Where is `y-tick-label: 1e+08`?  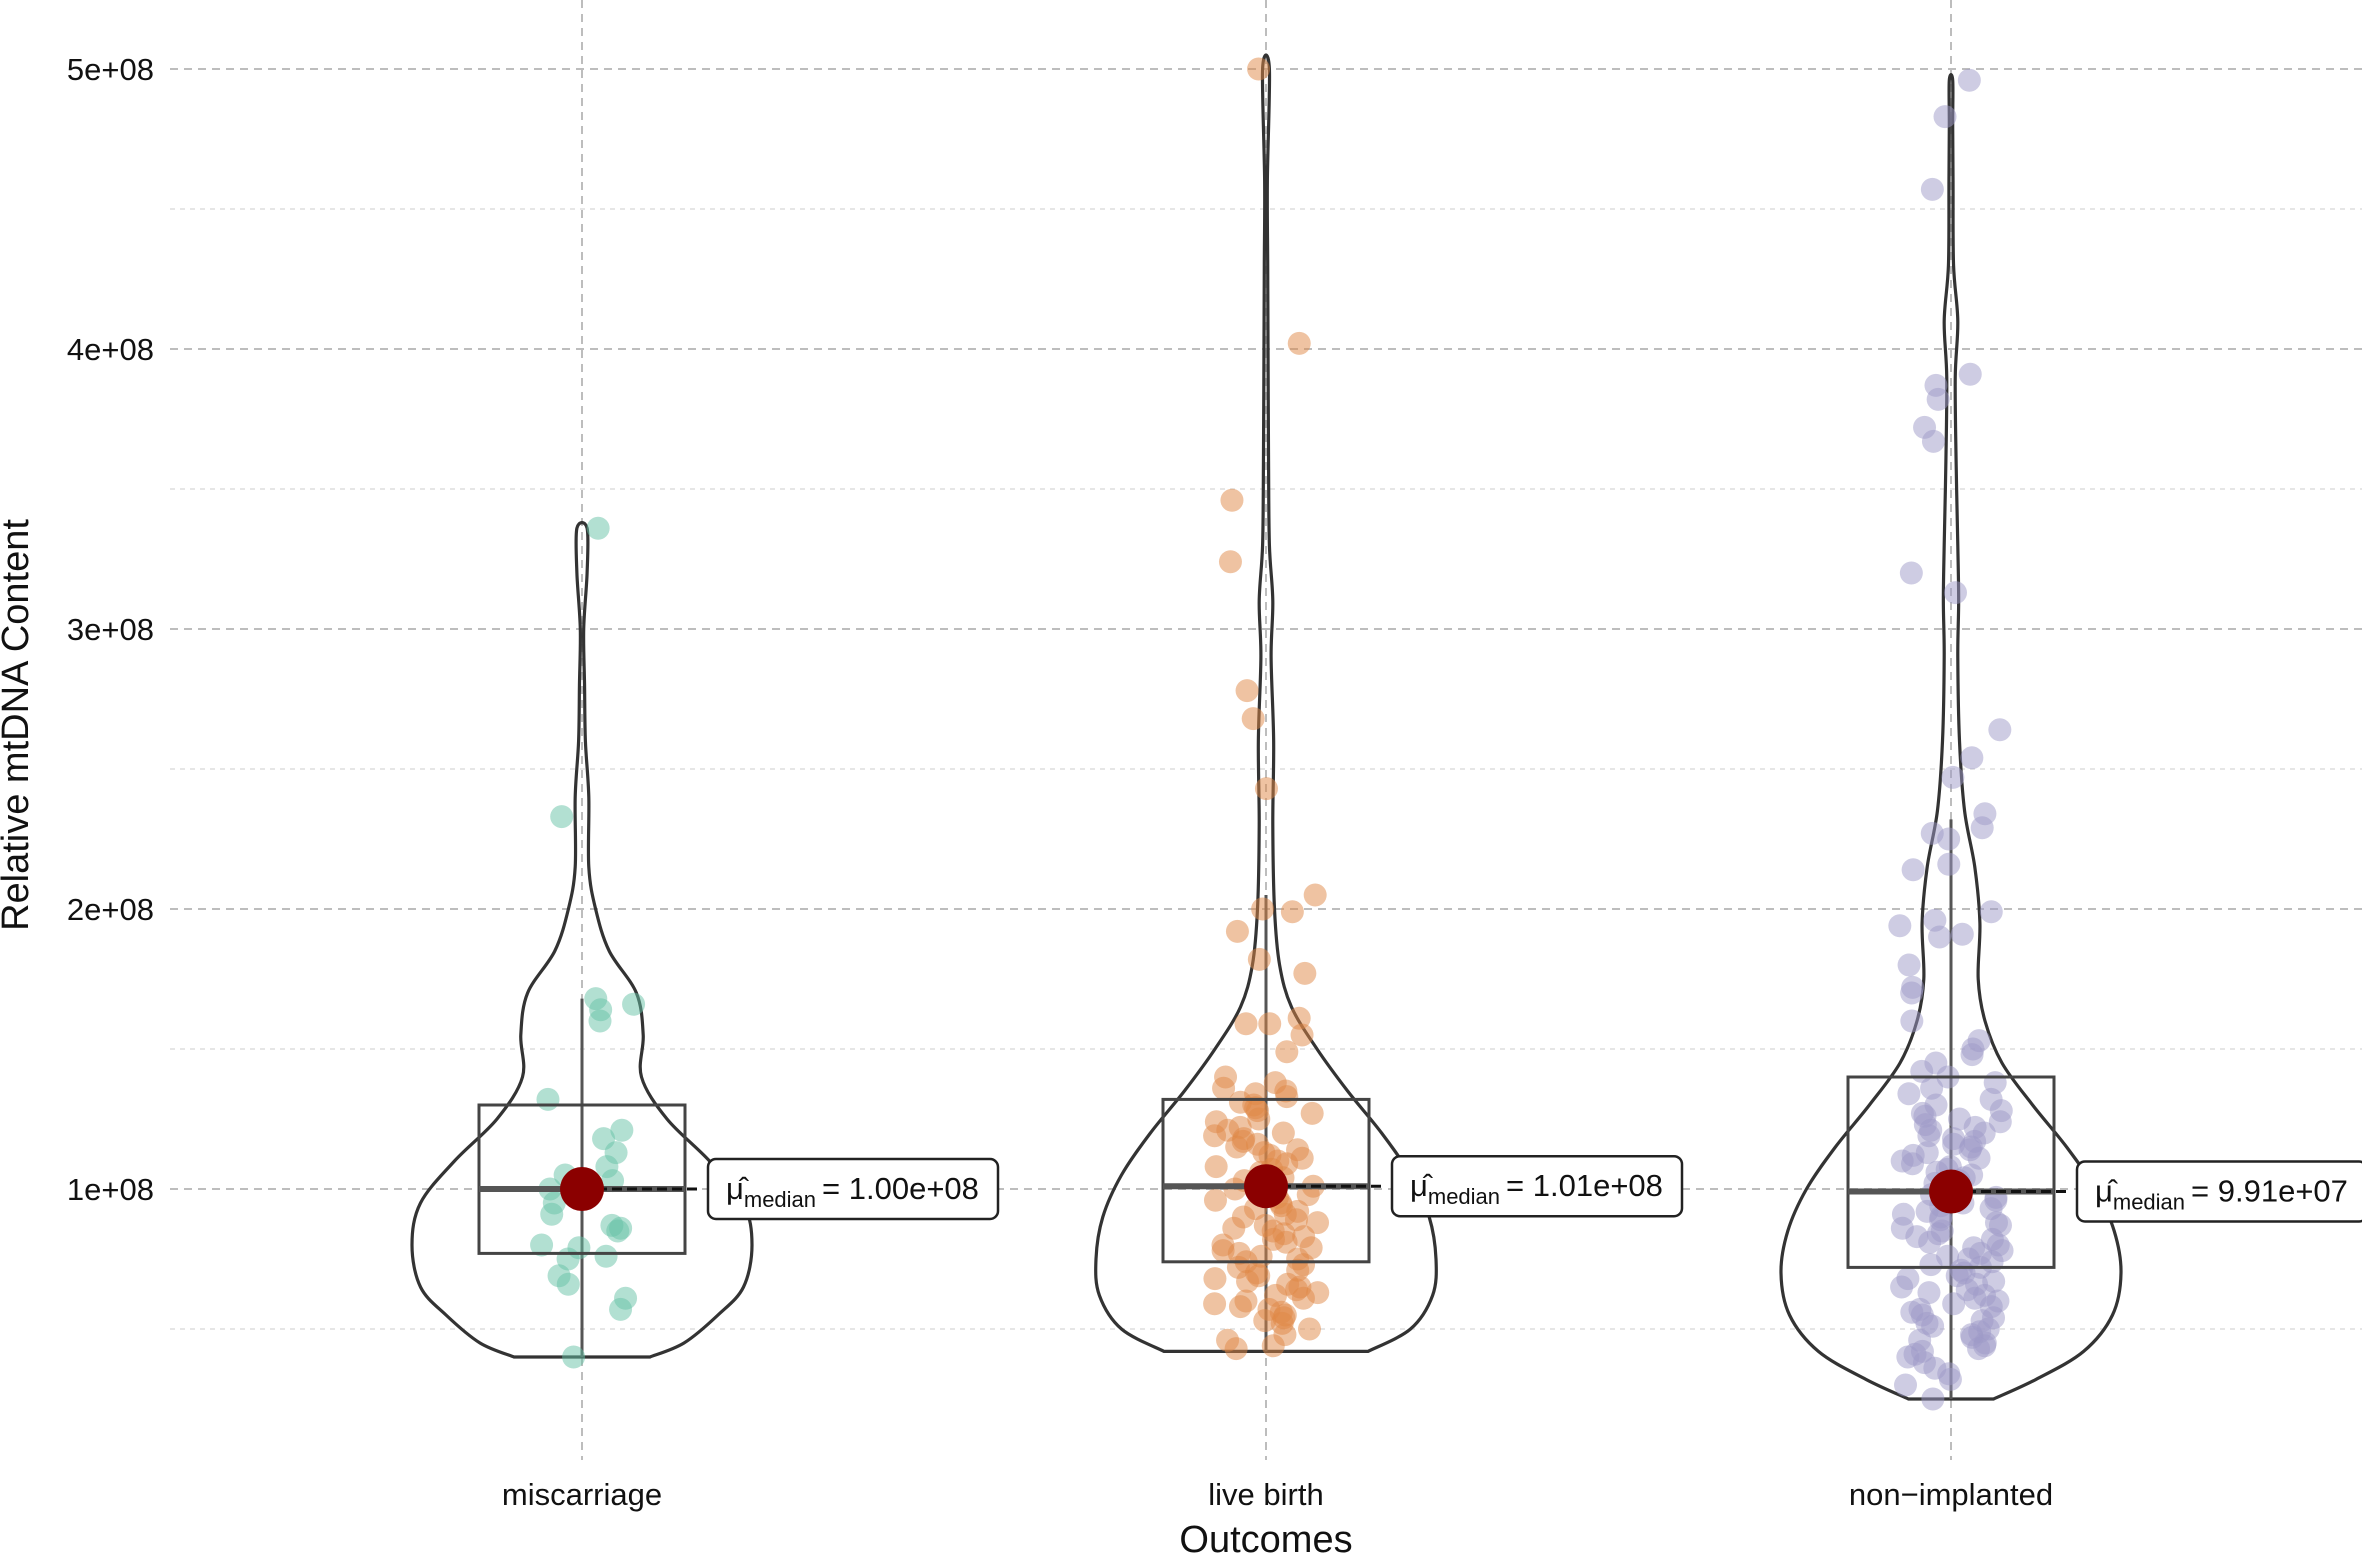 y-tick-label: 1e+08 is located at coordinates (110, 1189).